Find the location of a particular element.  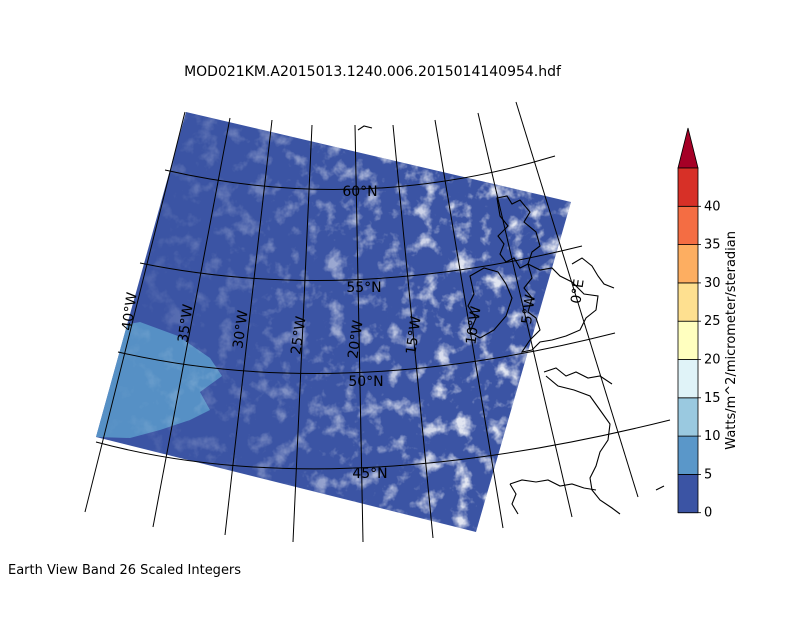

coastline-spain-west is located at coordinates (514, 499).